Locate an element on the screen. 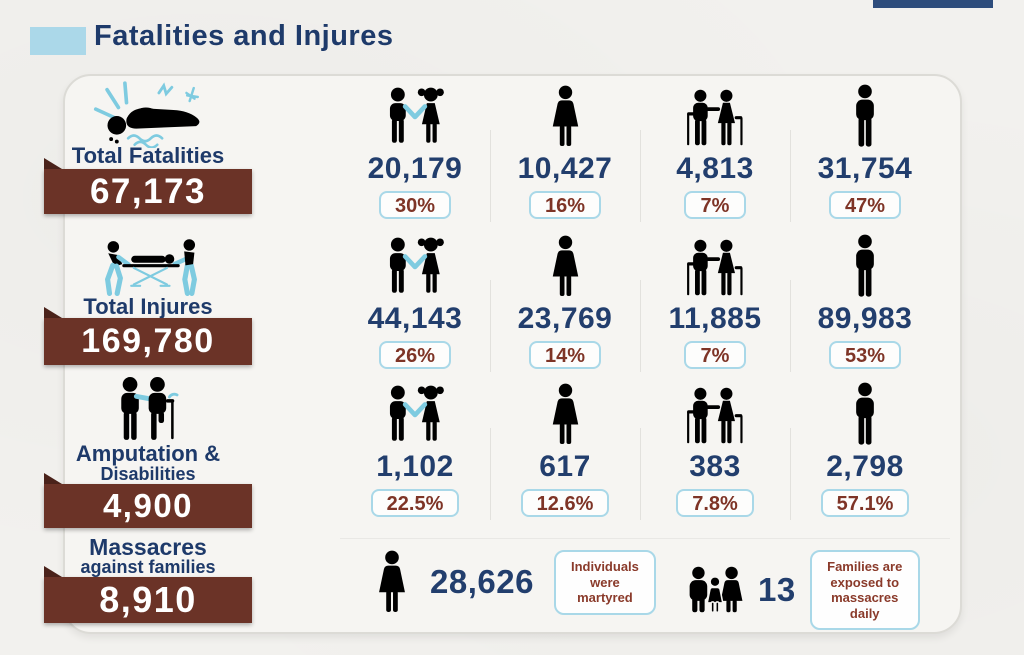 This screenshot has height=655, width=1024. stat-percent-badge: 16% is located at coordinates (565, 205).